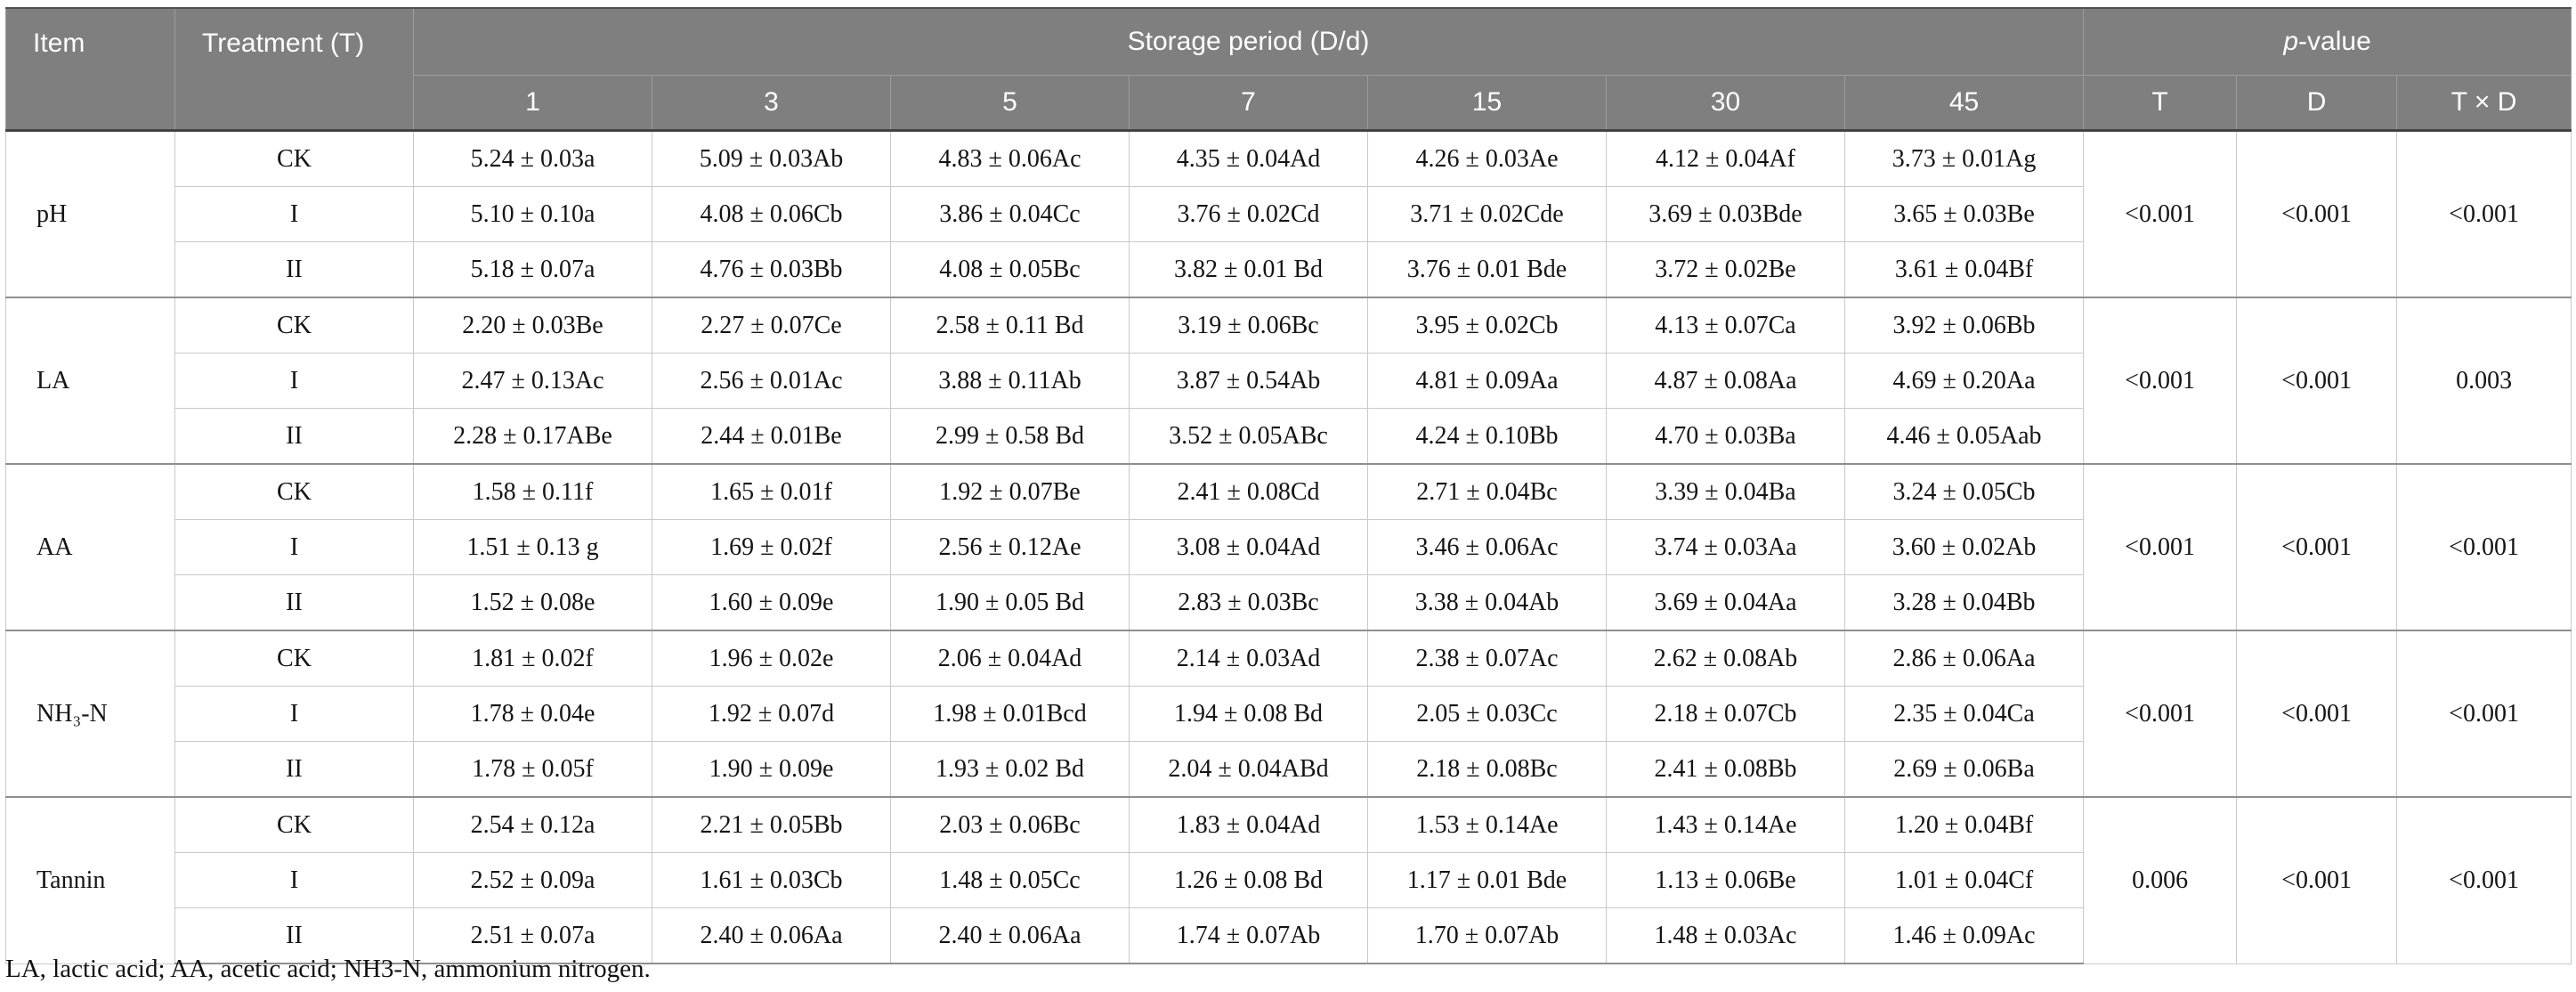  Describe the element at coordinates (1010, 769) in the screenshot. I see `value-cell: 1.93 ± 0.02 Bd` at that location.